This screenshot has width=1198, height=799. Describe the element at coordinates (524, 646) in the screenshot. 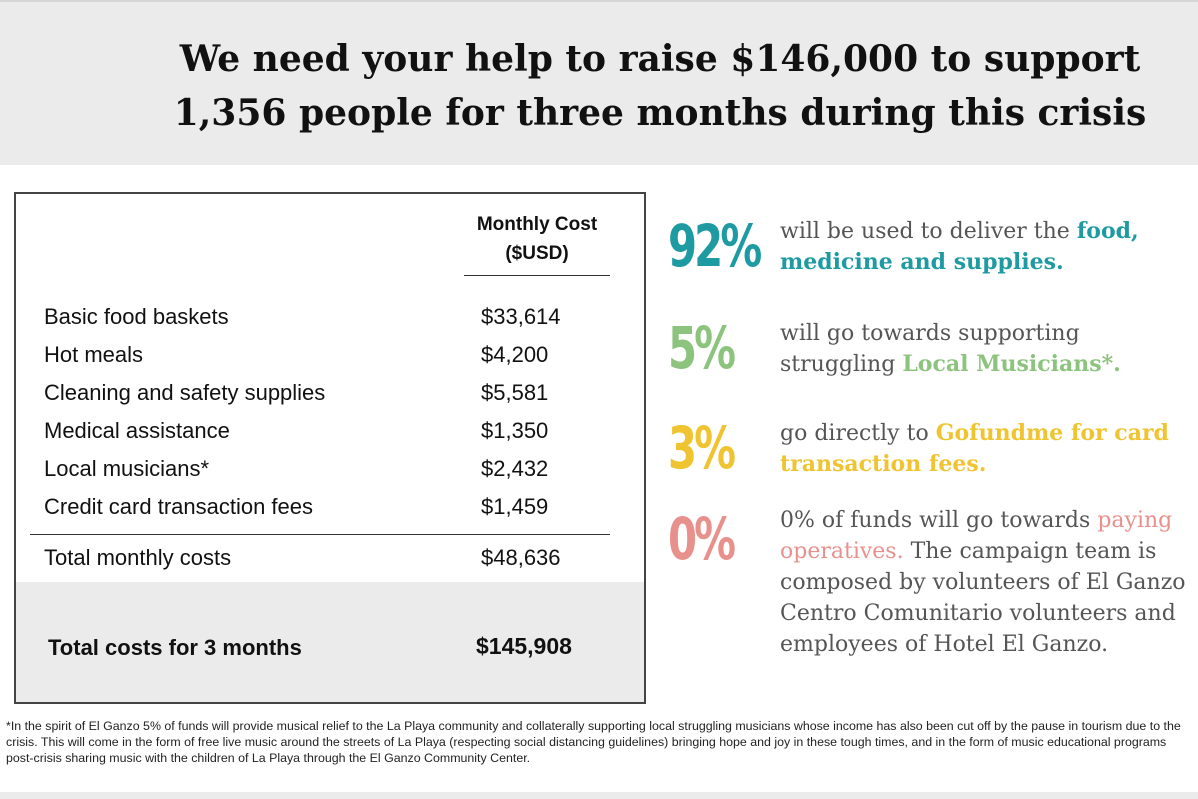

I see `grand-total-value: $145,908` at that location.